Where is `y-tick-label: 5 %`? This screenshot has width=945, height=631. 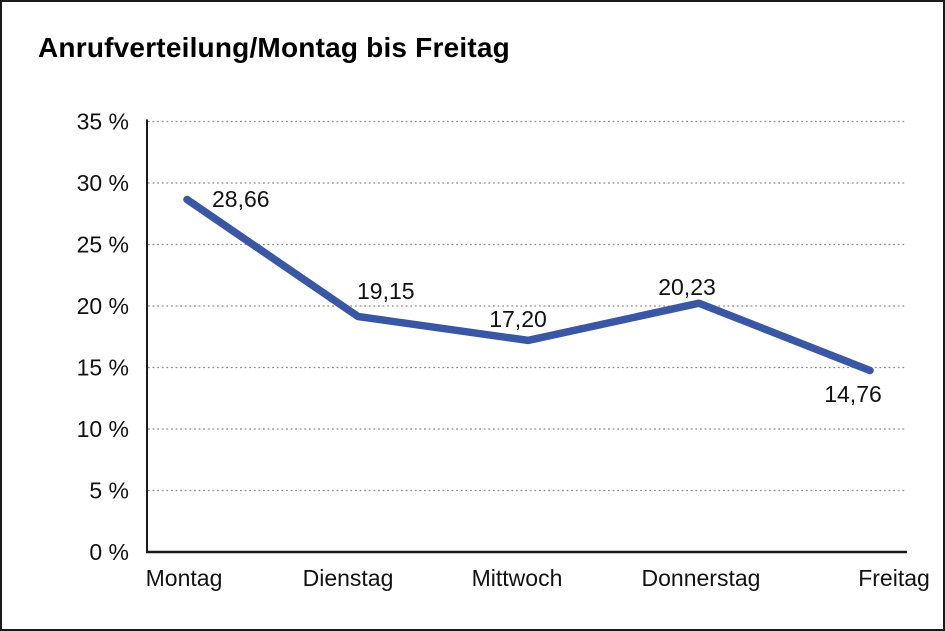 y-tick-label: 5 % is located at coordinates (109, 491).